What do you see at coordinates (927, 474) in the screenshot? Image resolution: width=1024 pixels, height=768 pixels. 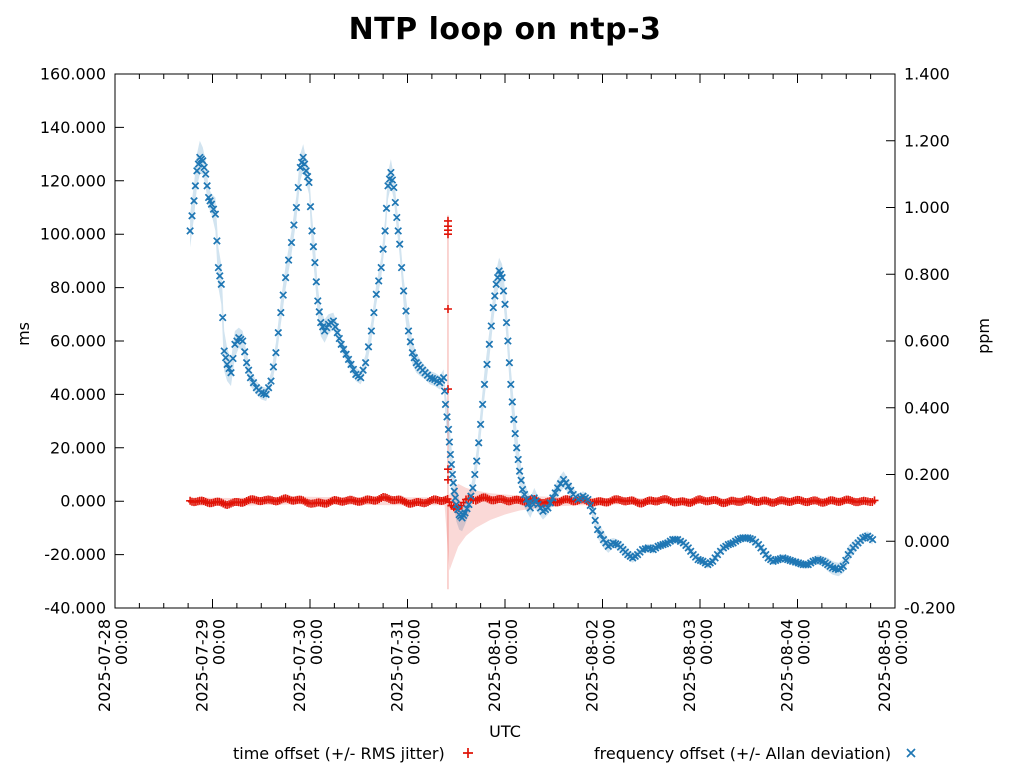 I see `y-right-tick-label: 0.200` at bounding box center [927, 474].